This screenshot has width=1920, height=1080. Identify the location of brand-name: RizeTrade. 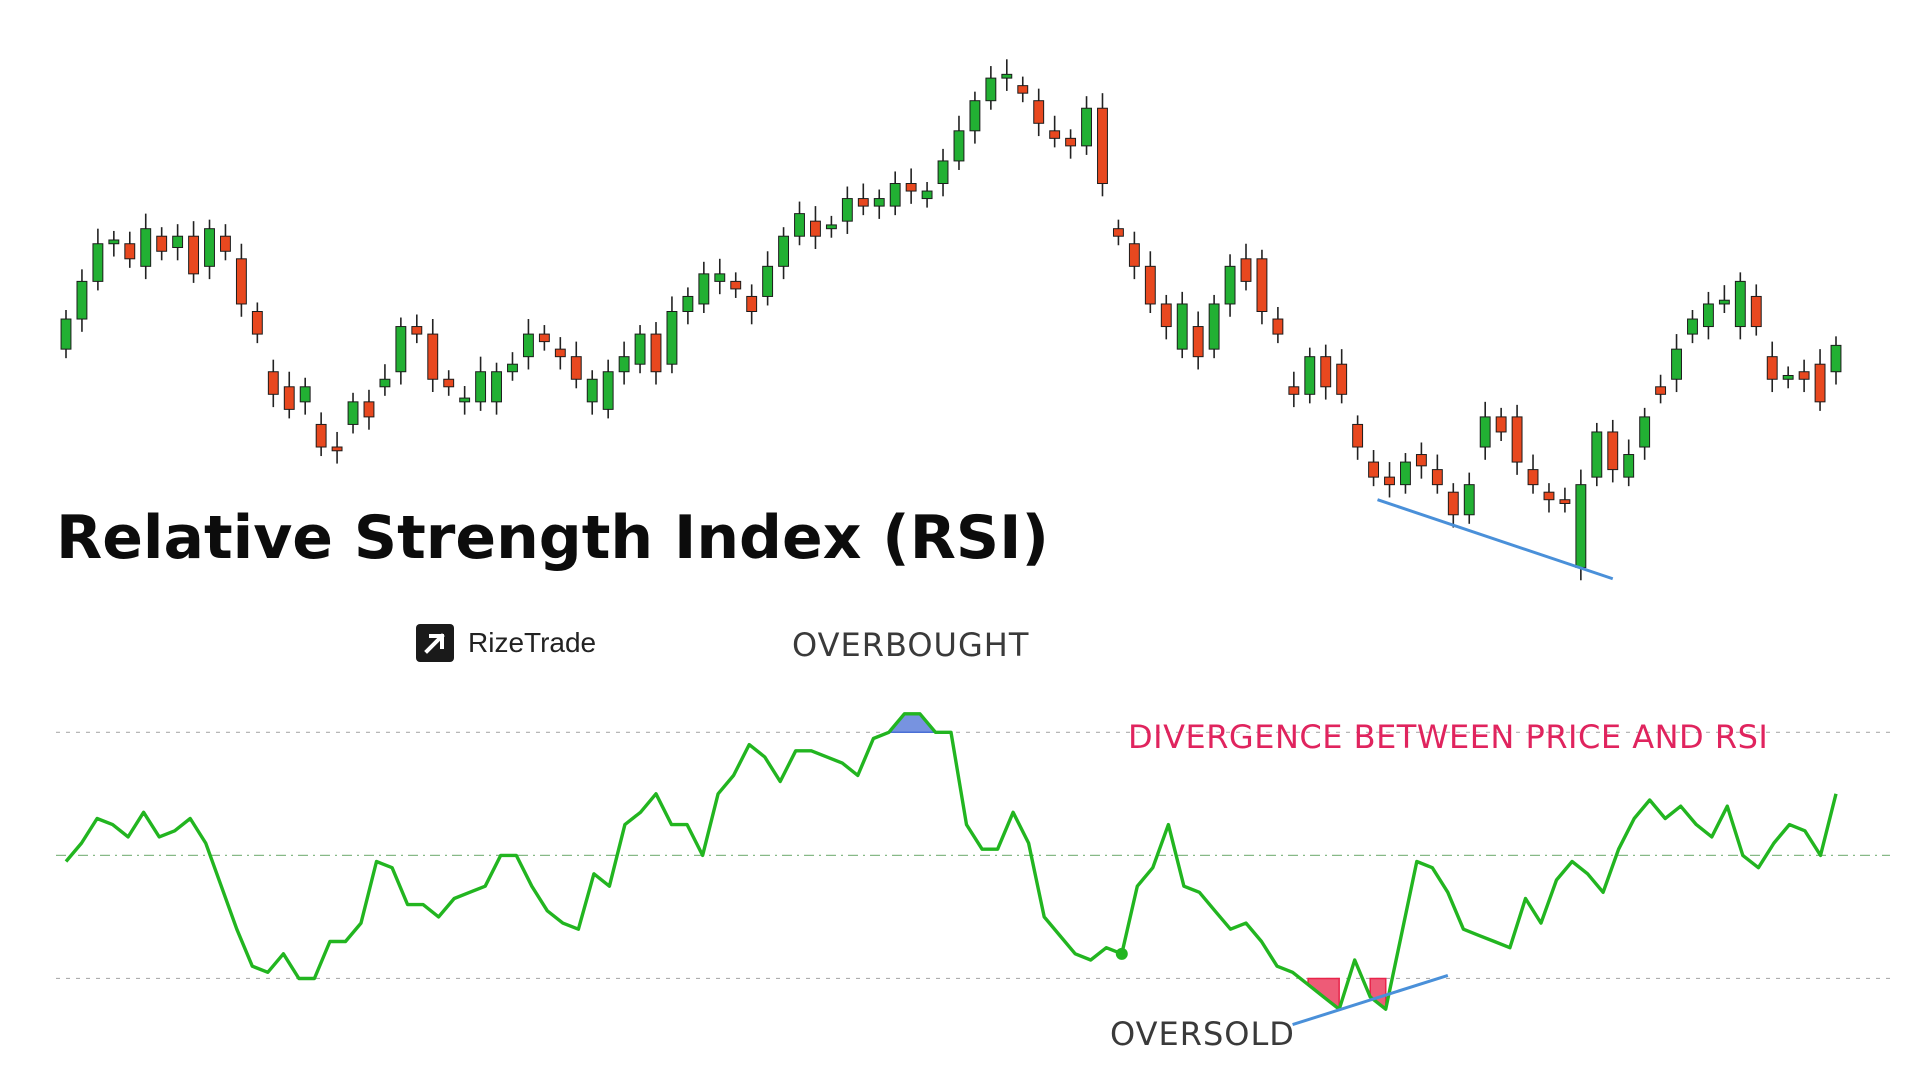
(532, 642).